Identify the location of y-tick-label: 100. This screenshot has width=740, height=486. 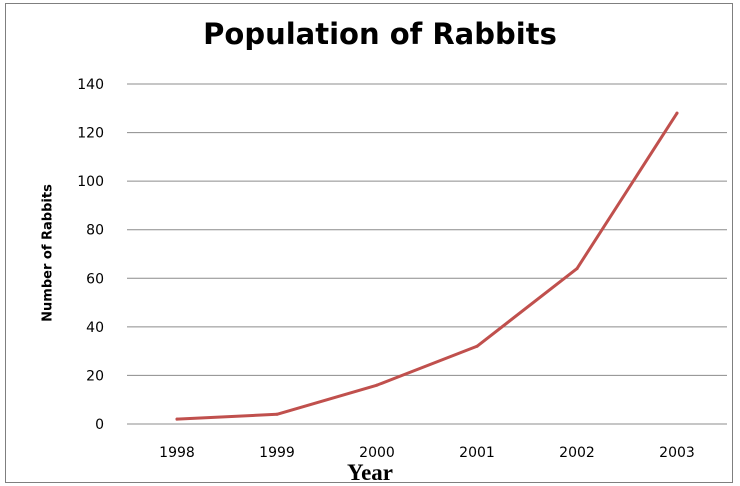
(90, 182).